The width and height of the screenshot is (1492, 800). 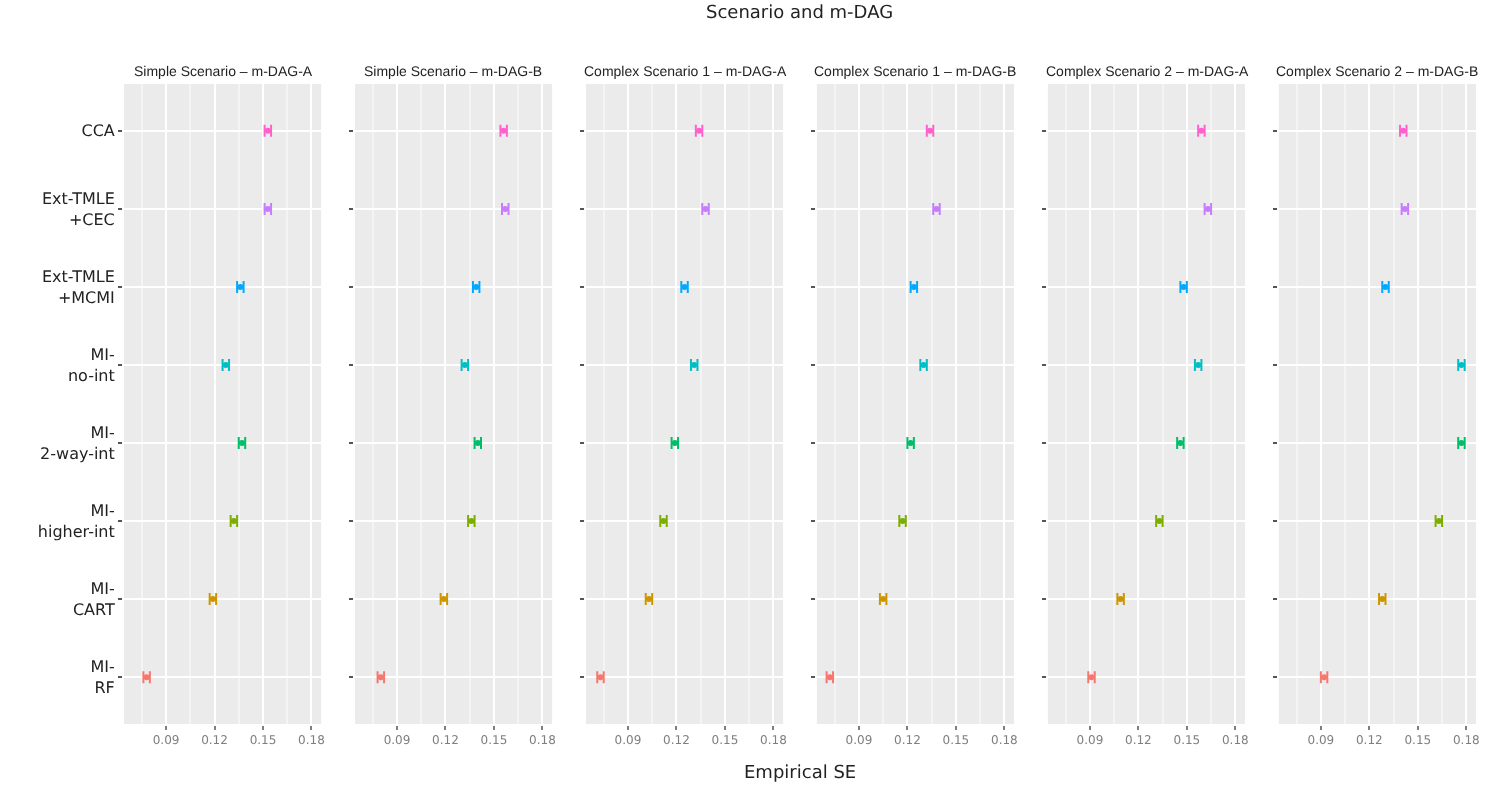 I want to click on y-tick-label: MI- 2-way-int, so click(x=78, y=444).